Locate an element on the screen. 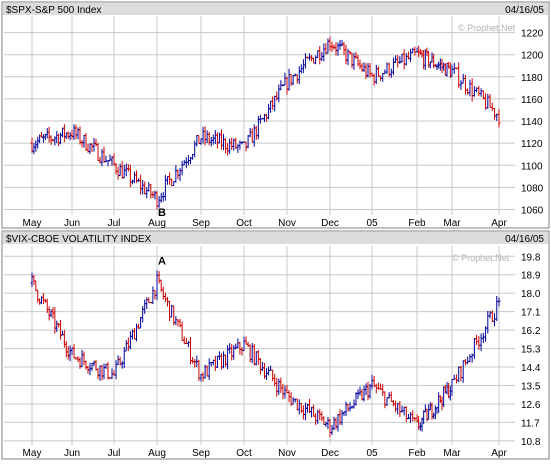 The height and width of the screenshot is (466, 551). vix-x-tick-label: Mar is located at coordinates (452, 453).